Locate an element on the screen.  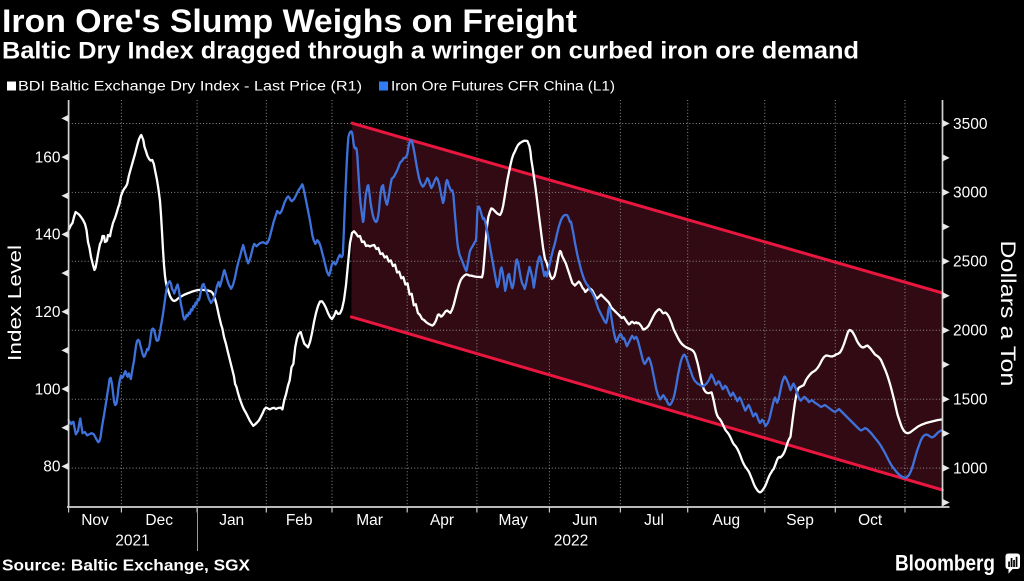
svg-text: Index Level is located at coordinates (15, 303).